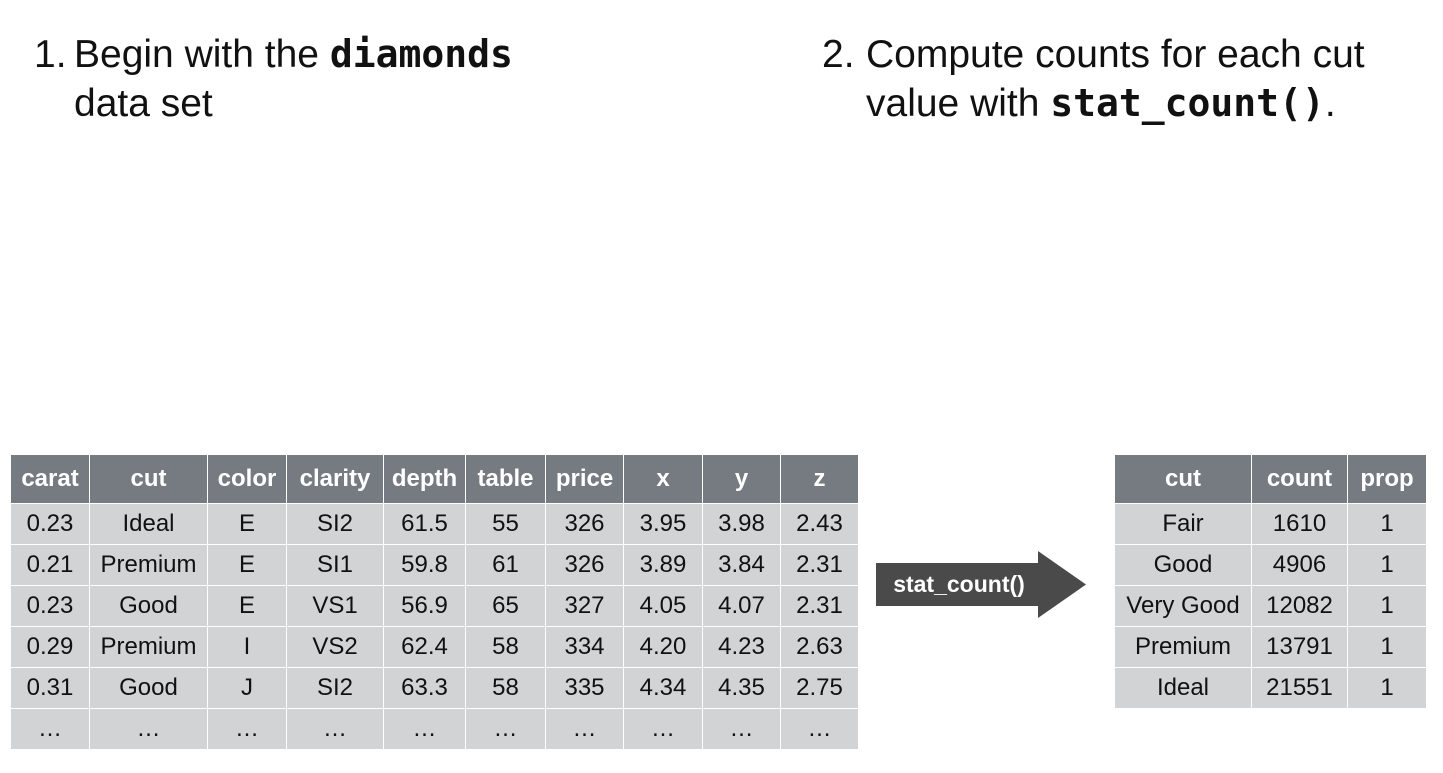 The image size is (1443, 773). What do you see at coordinates (247, 688) in the screenshot?
I see `diamonds-table-cell: J` at bounding box center [247, 688].